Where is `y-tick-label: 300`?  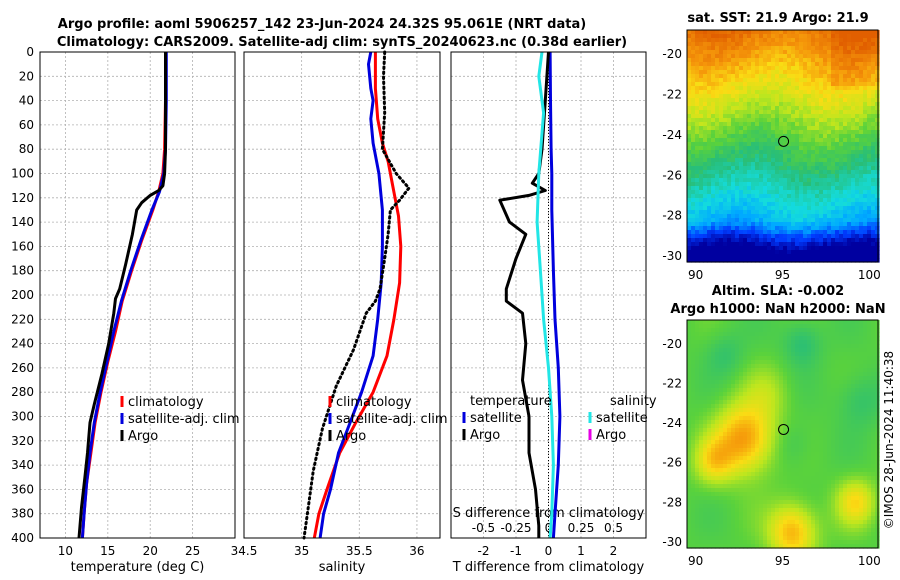 y-tick-label: 300 is located at coordinates (22, 417).